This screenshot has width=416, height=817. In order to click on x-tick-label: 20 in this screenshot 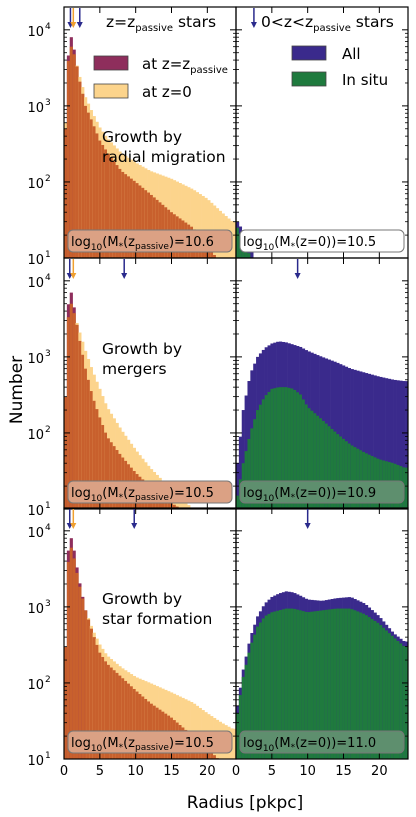, I will do `click(207, 771)`.